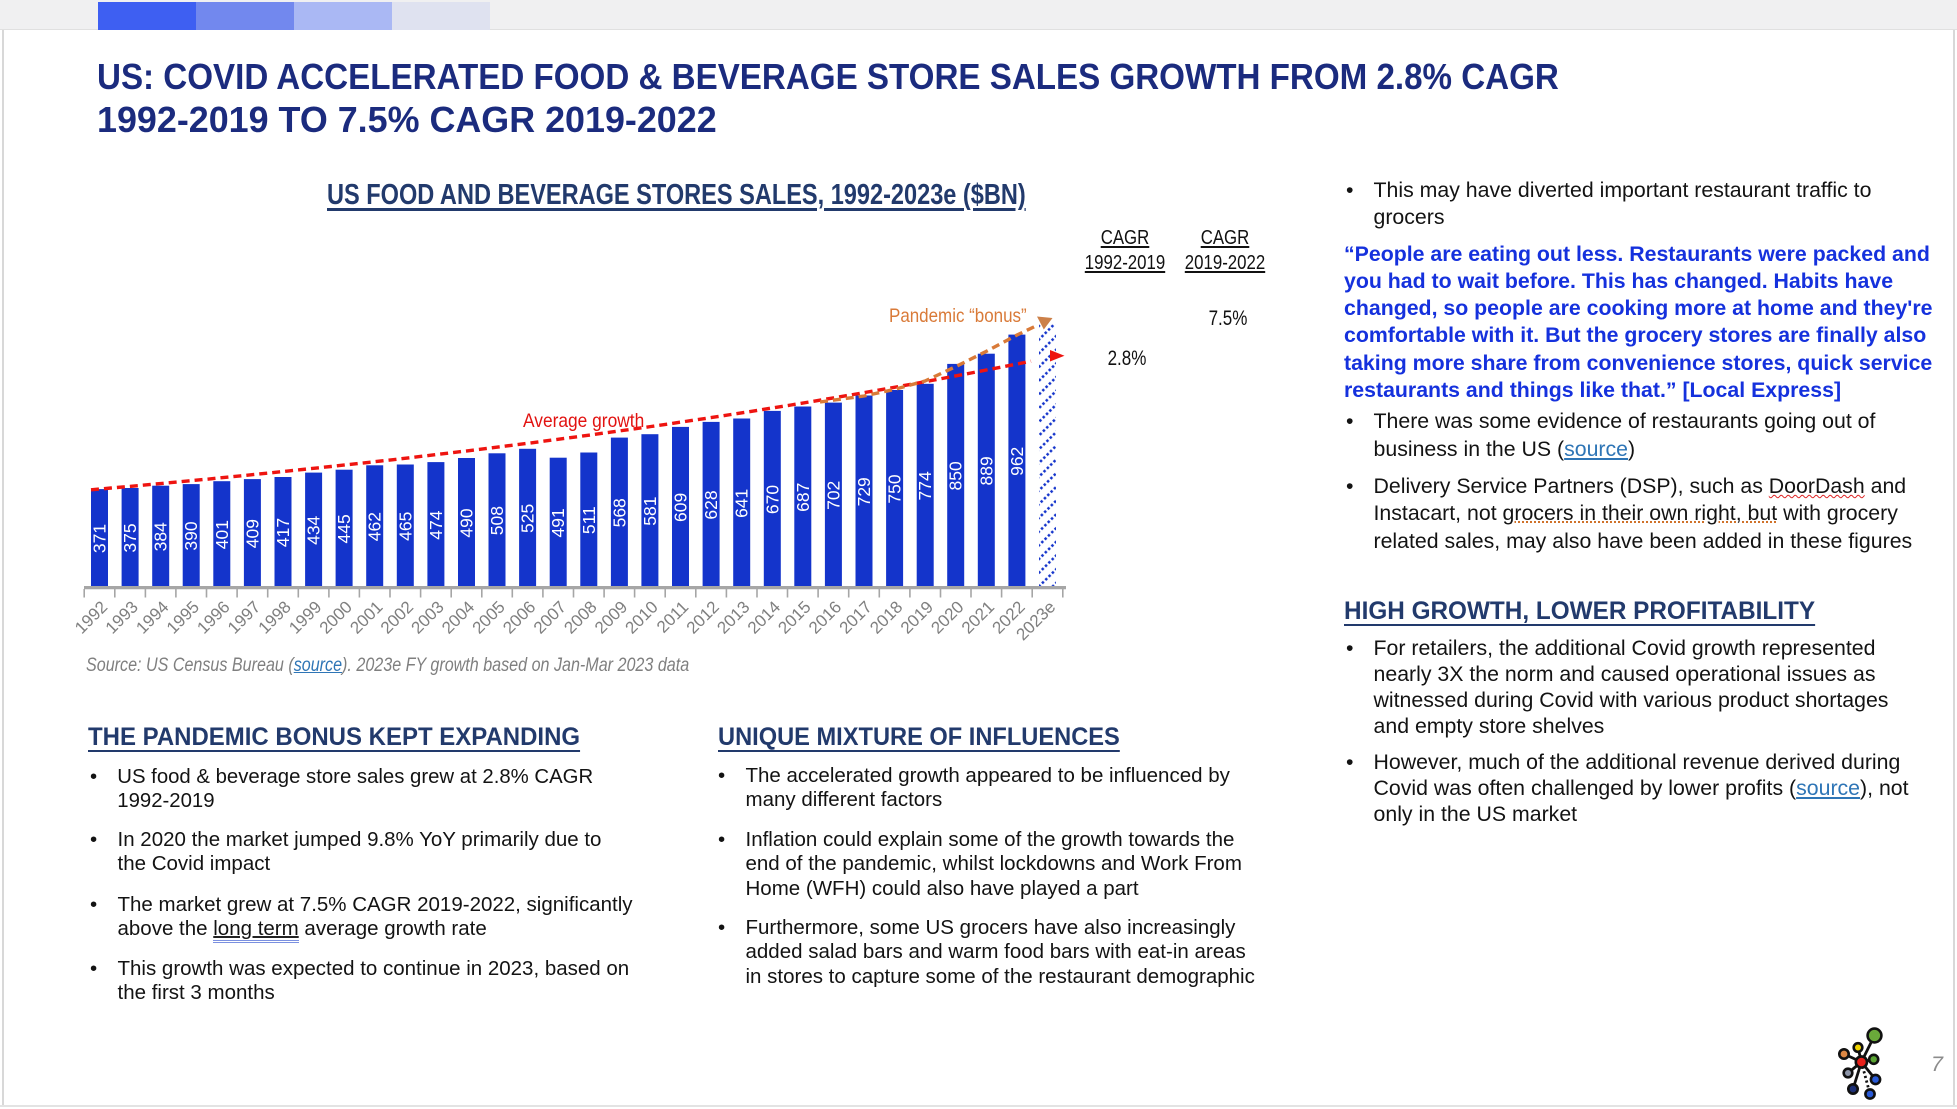  I want to click on svg-text: 2006, so click(519, 617).